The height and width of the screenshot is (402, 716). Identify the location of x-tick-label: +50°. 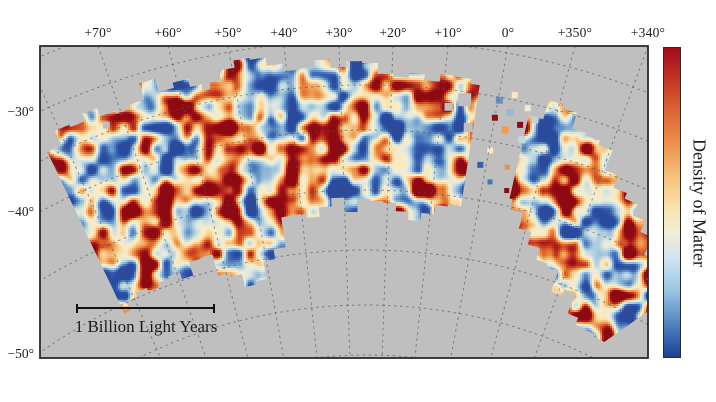
(228, 32).